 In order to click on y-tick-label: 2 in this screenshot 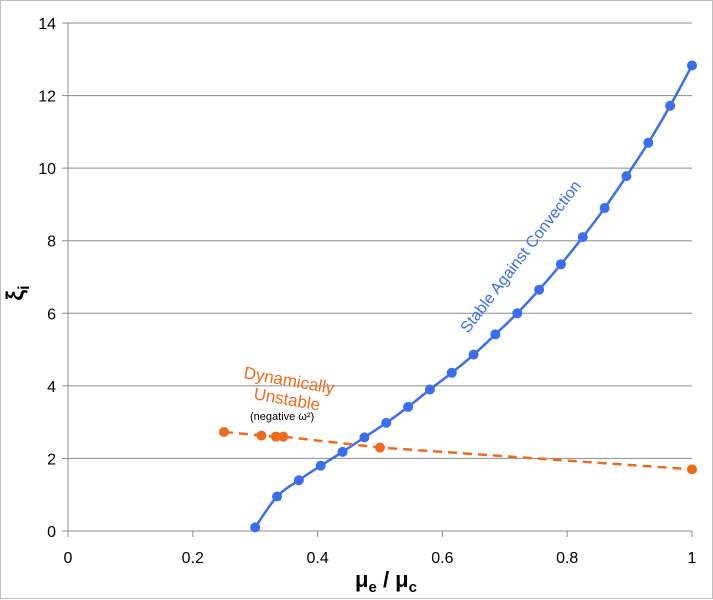, I will do `click(51, 459)`.